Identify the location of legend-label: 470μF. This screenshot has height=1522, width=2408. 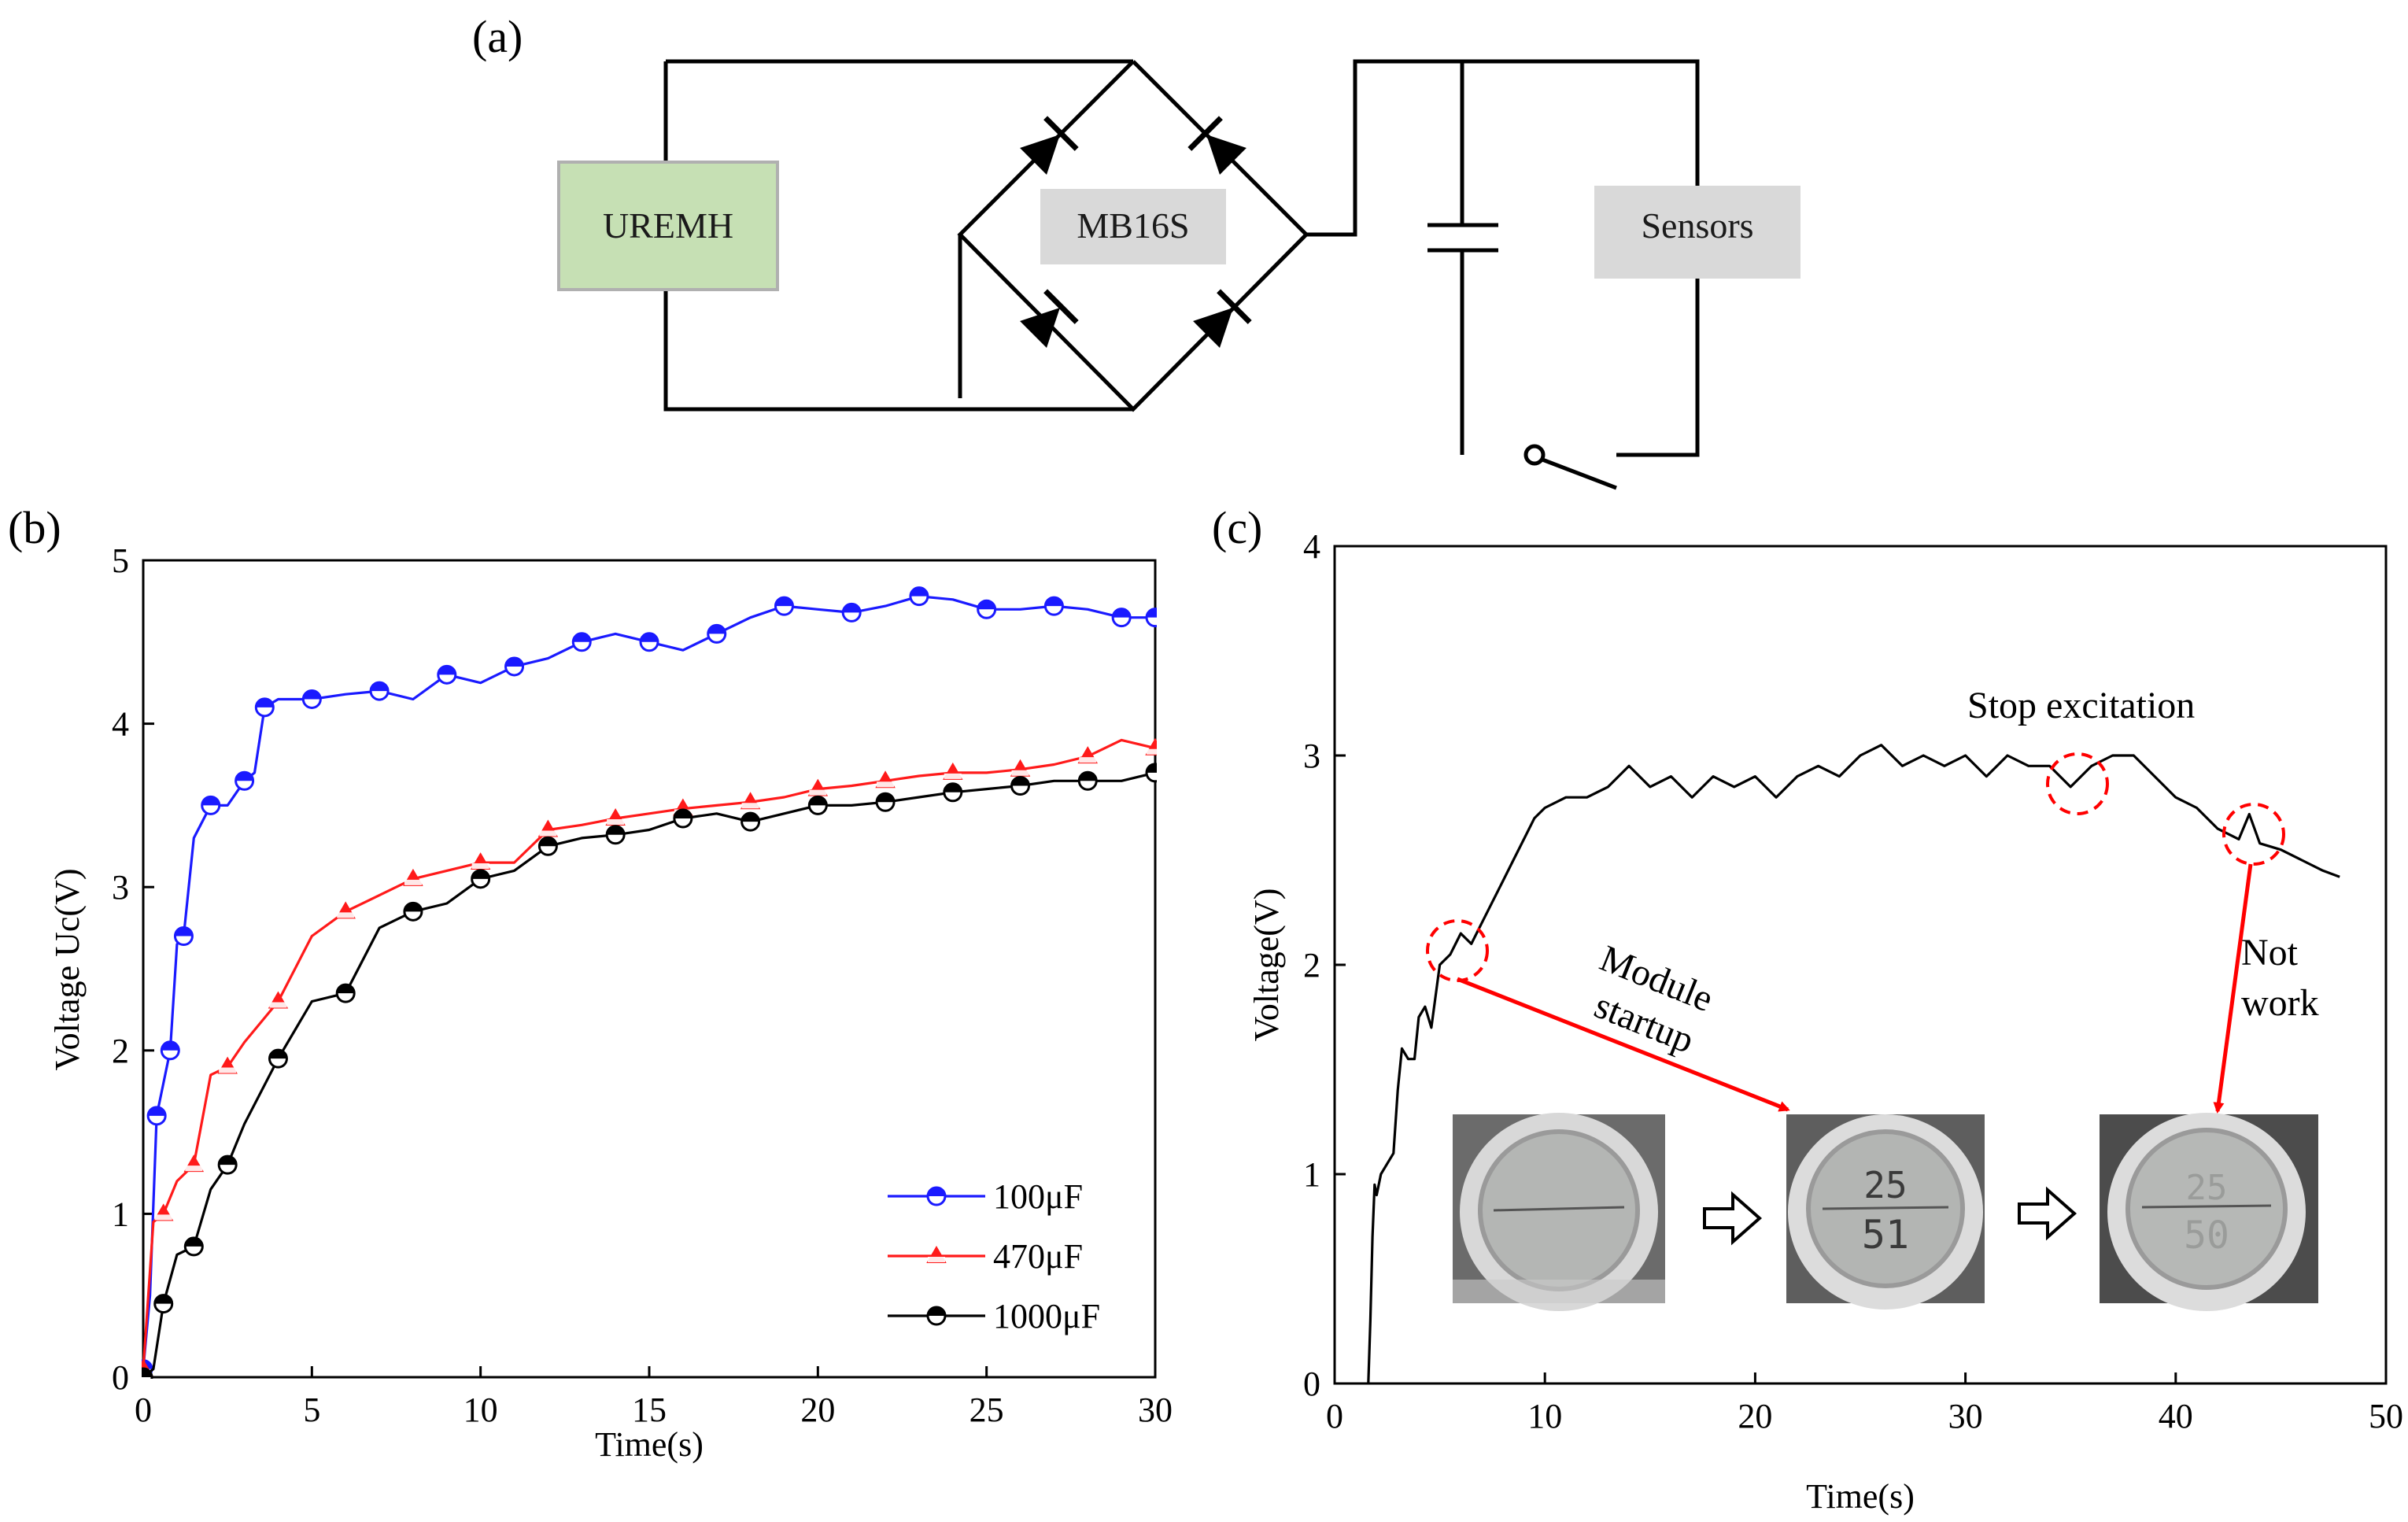
(1038, 1256).